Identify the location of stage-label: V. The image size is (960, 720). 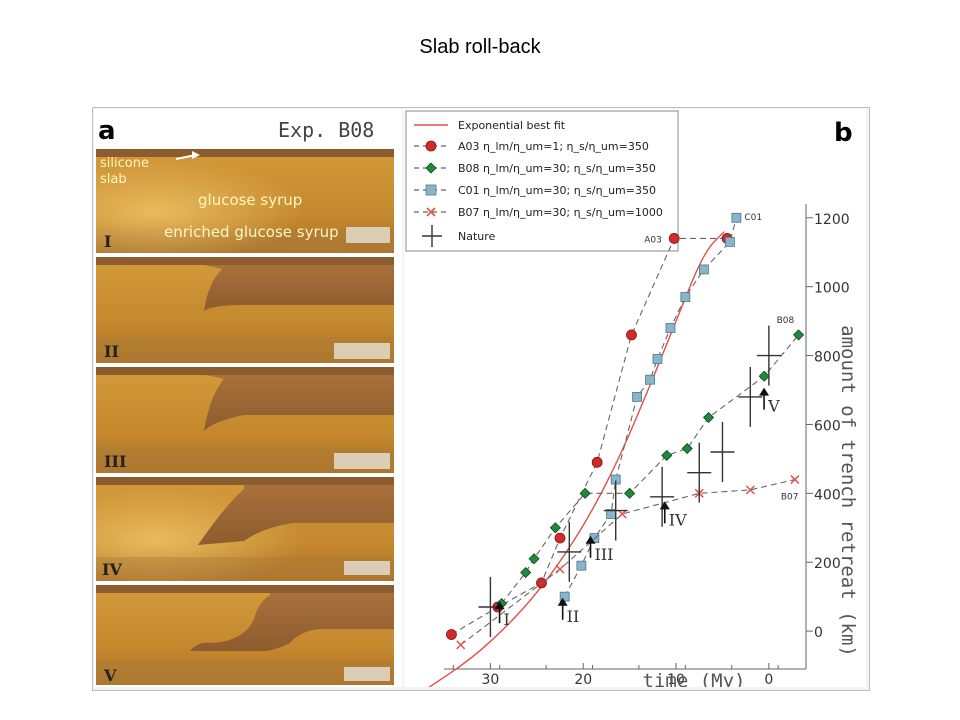
(110, 675).